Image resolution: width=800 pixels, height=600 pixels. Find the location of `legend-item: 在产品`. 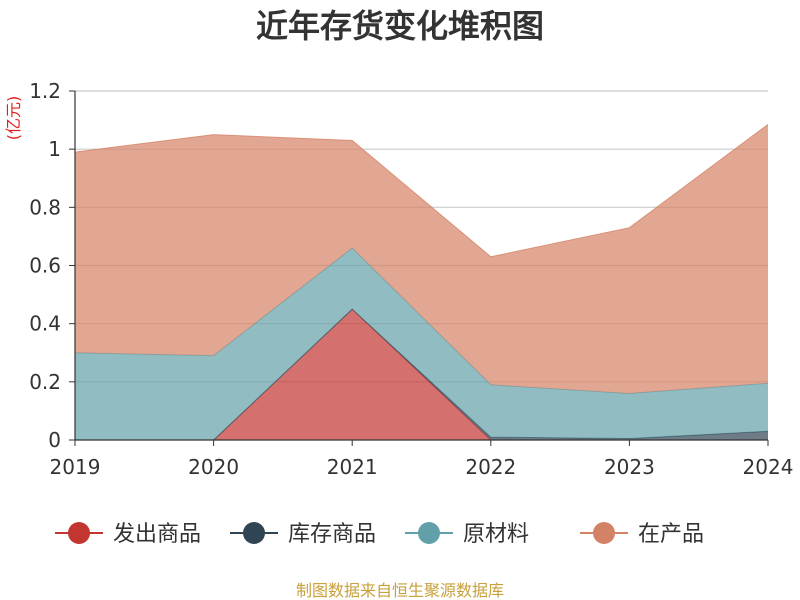

legend-item: 在产品 is located at coordinates (642, 534).